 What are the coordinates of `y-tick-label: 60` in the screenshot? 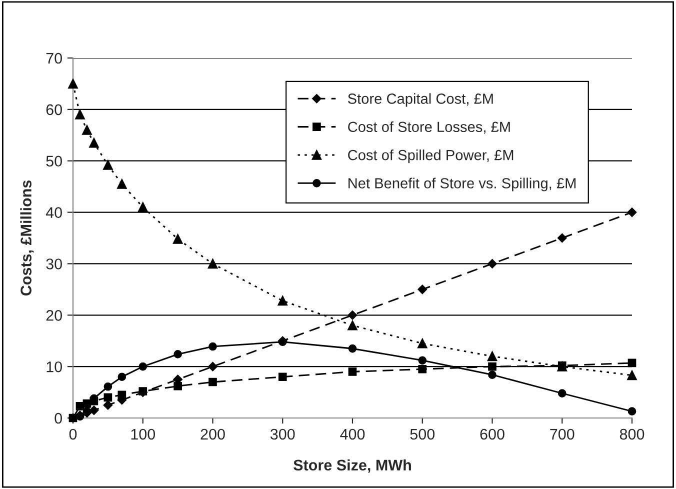 It's located at (54, 110).